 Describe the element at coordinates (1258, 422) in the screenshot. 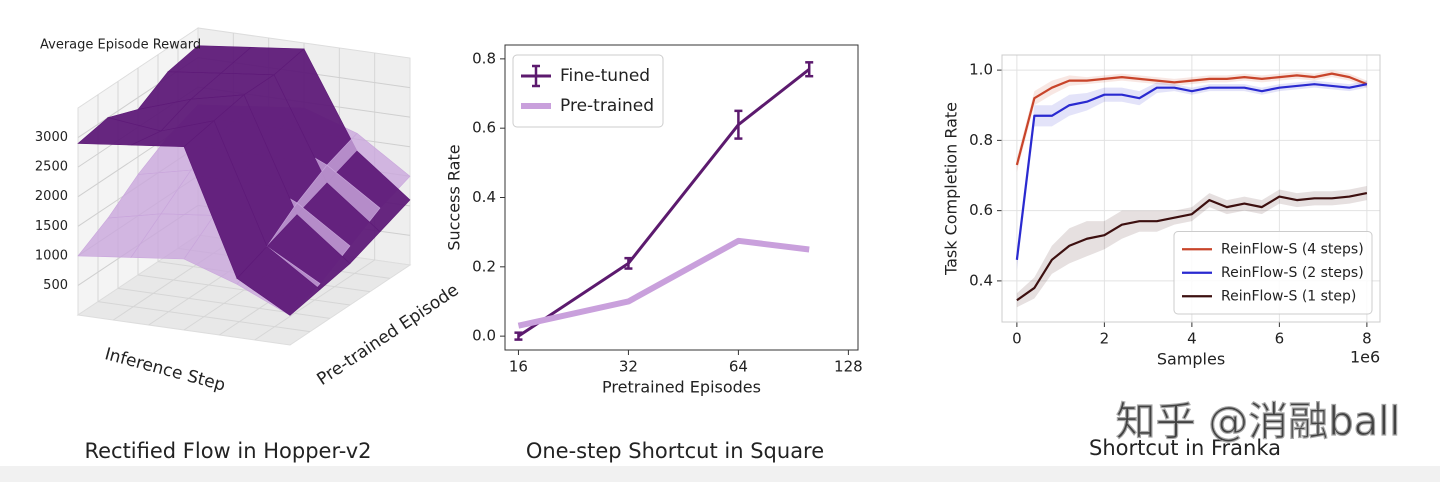

I see `watermark: 知乎 @消融ball` at that location.